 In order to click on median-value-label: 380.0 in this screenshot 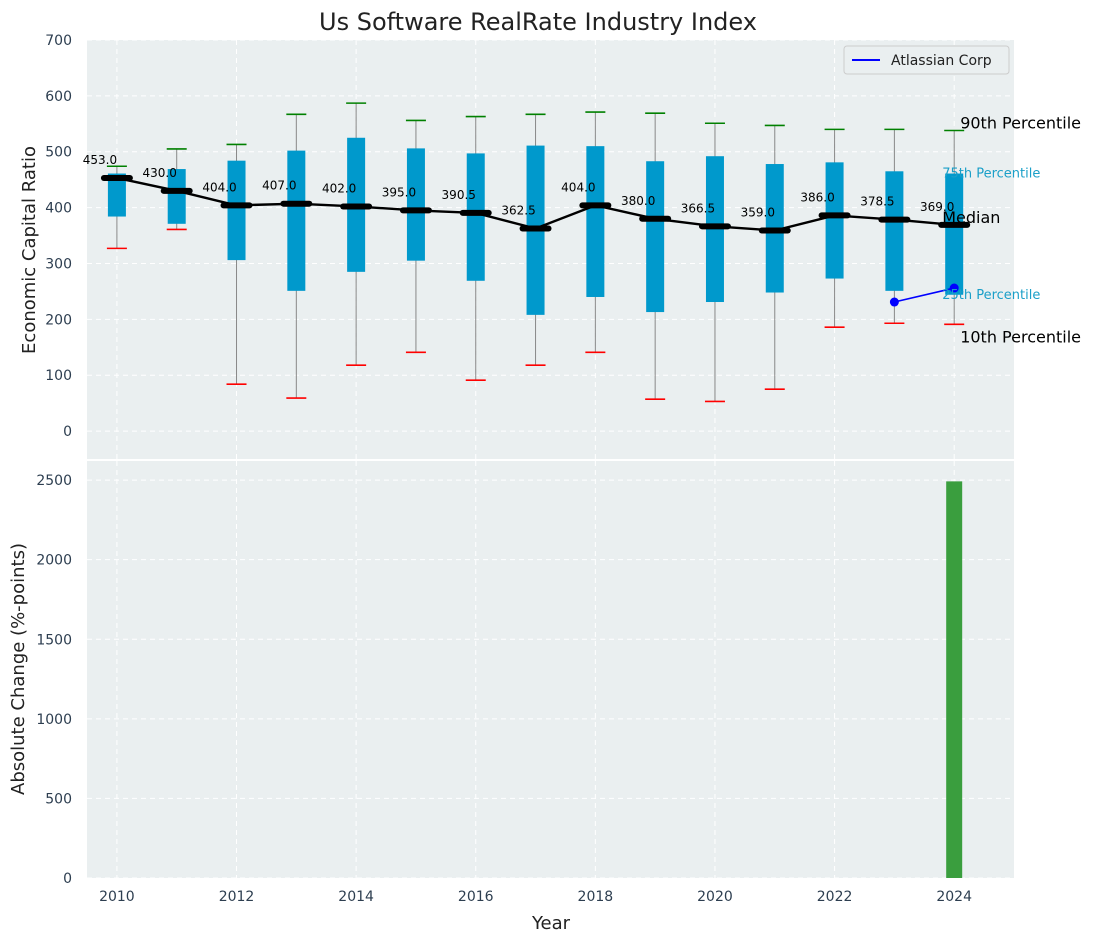, I will do `click(638, 201)`.